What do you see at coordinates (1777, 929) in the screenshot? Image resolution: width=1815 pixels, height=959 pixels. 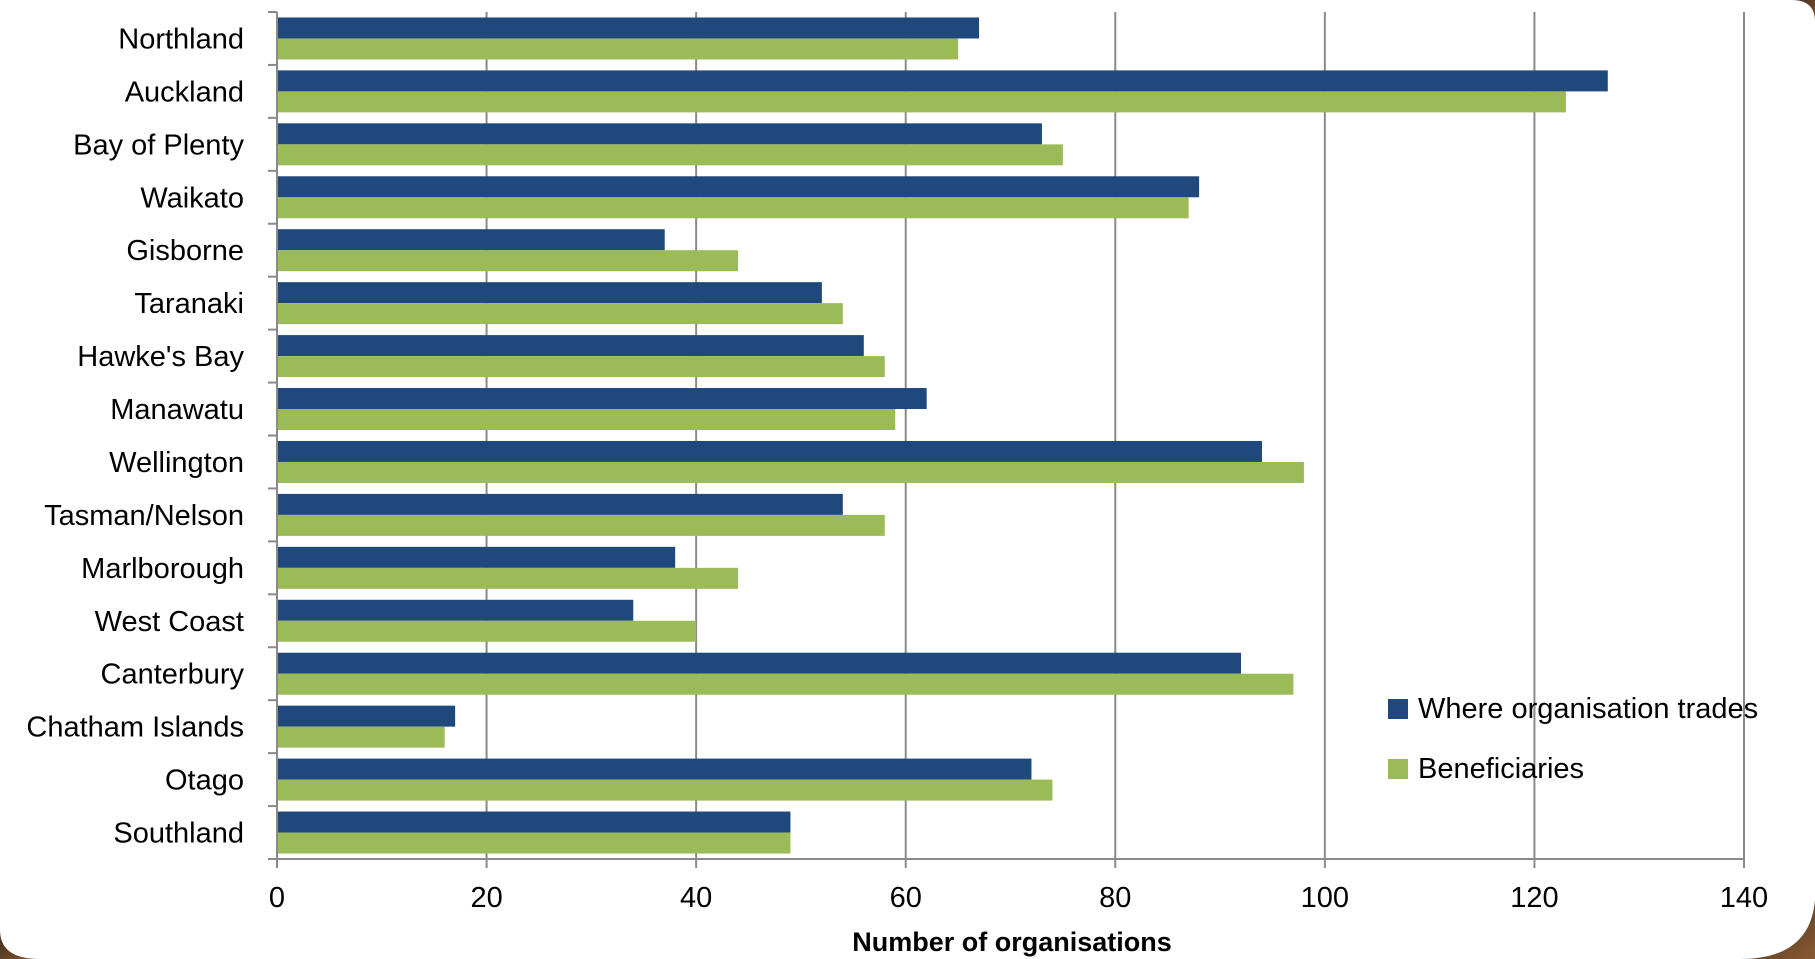 I see `decorative-corner-bottom-right` at bounding box center [1777, 929].